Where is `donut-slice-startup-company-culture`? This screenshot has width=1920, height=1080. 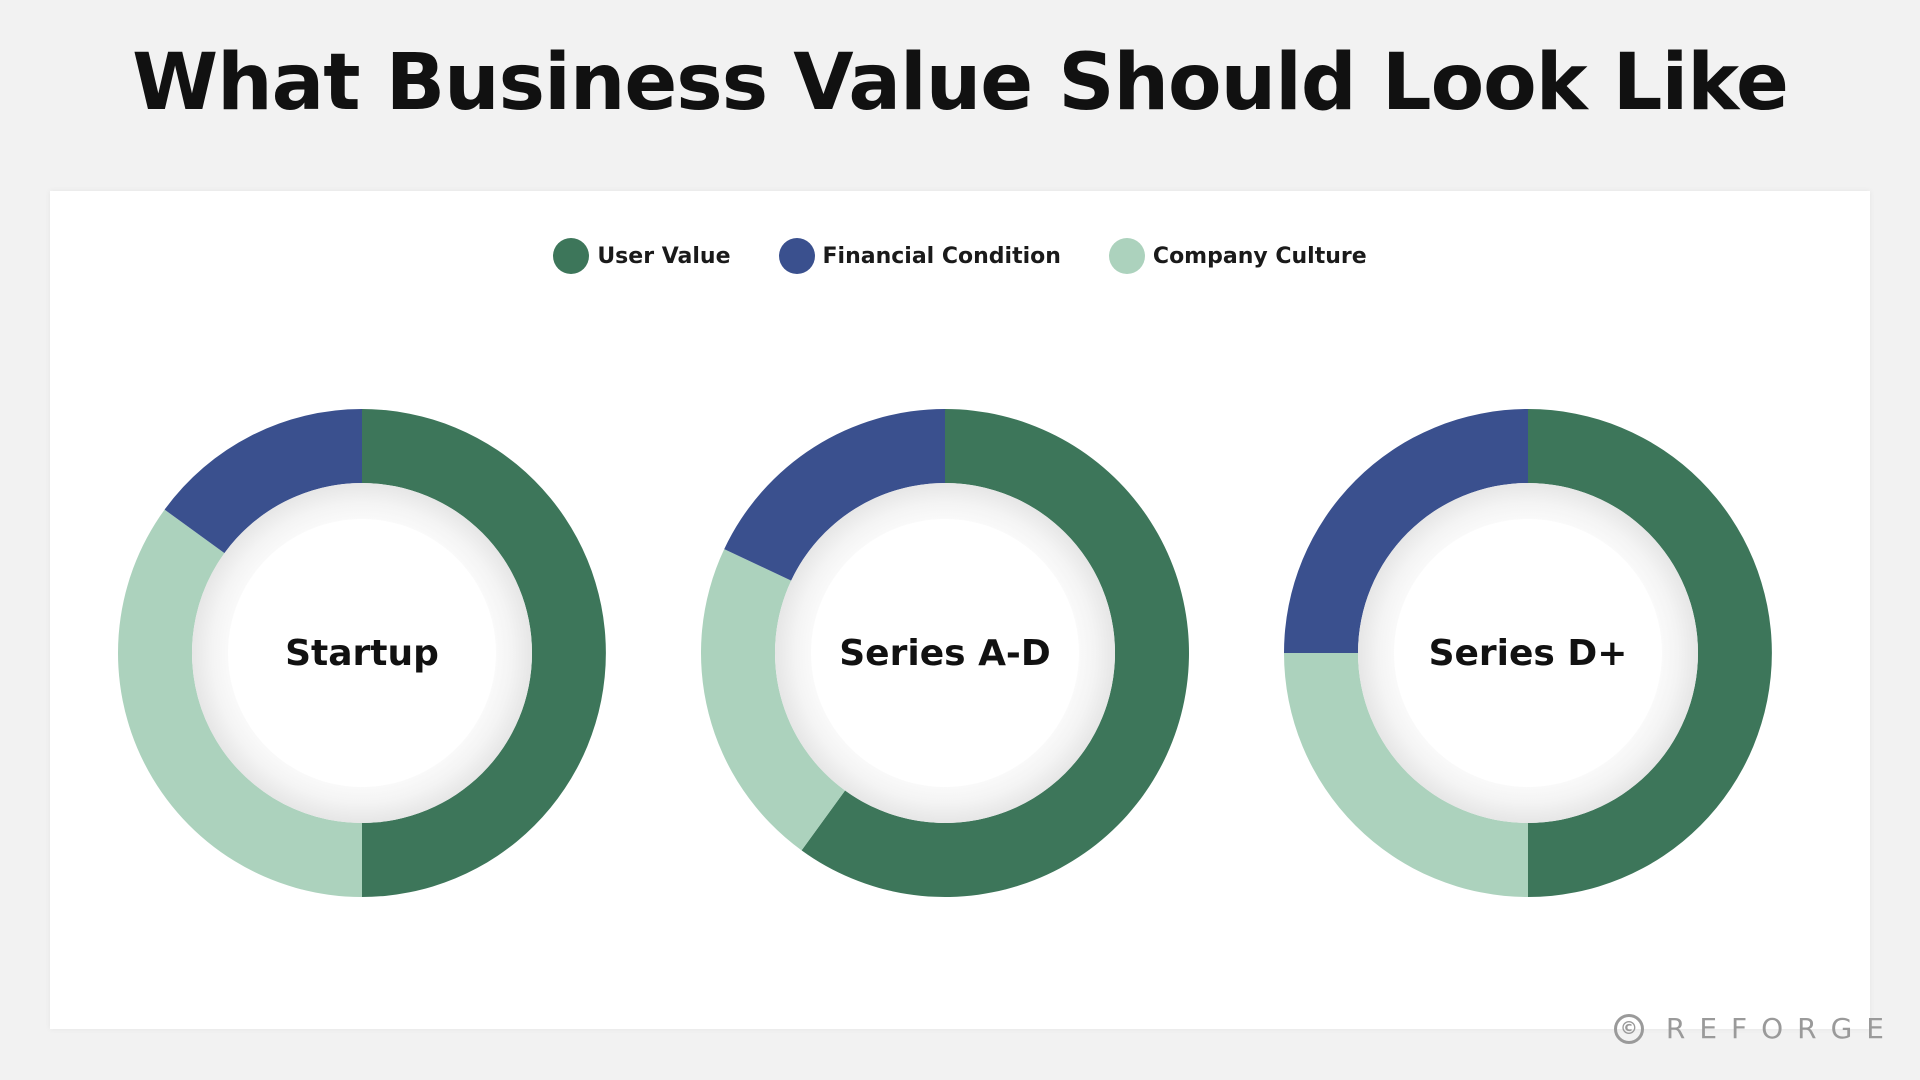 donut-slice-startup-company-culture is located at coordinates (240, 703).